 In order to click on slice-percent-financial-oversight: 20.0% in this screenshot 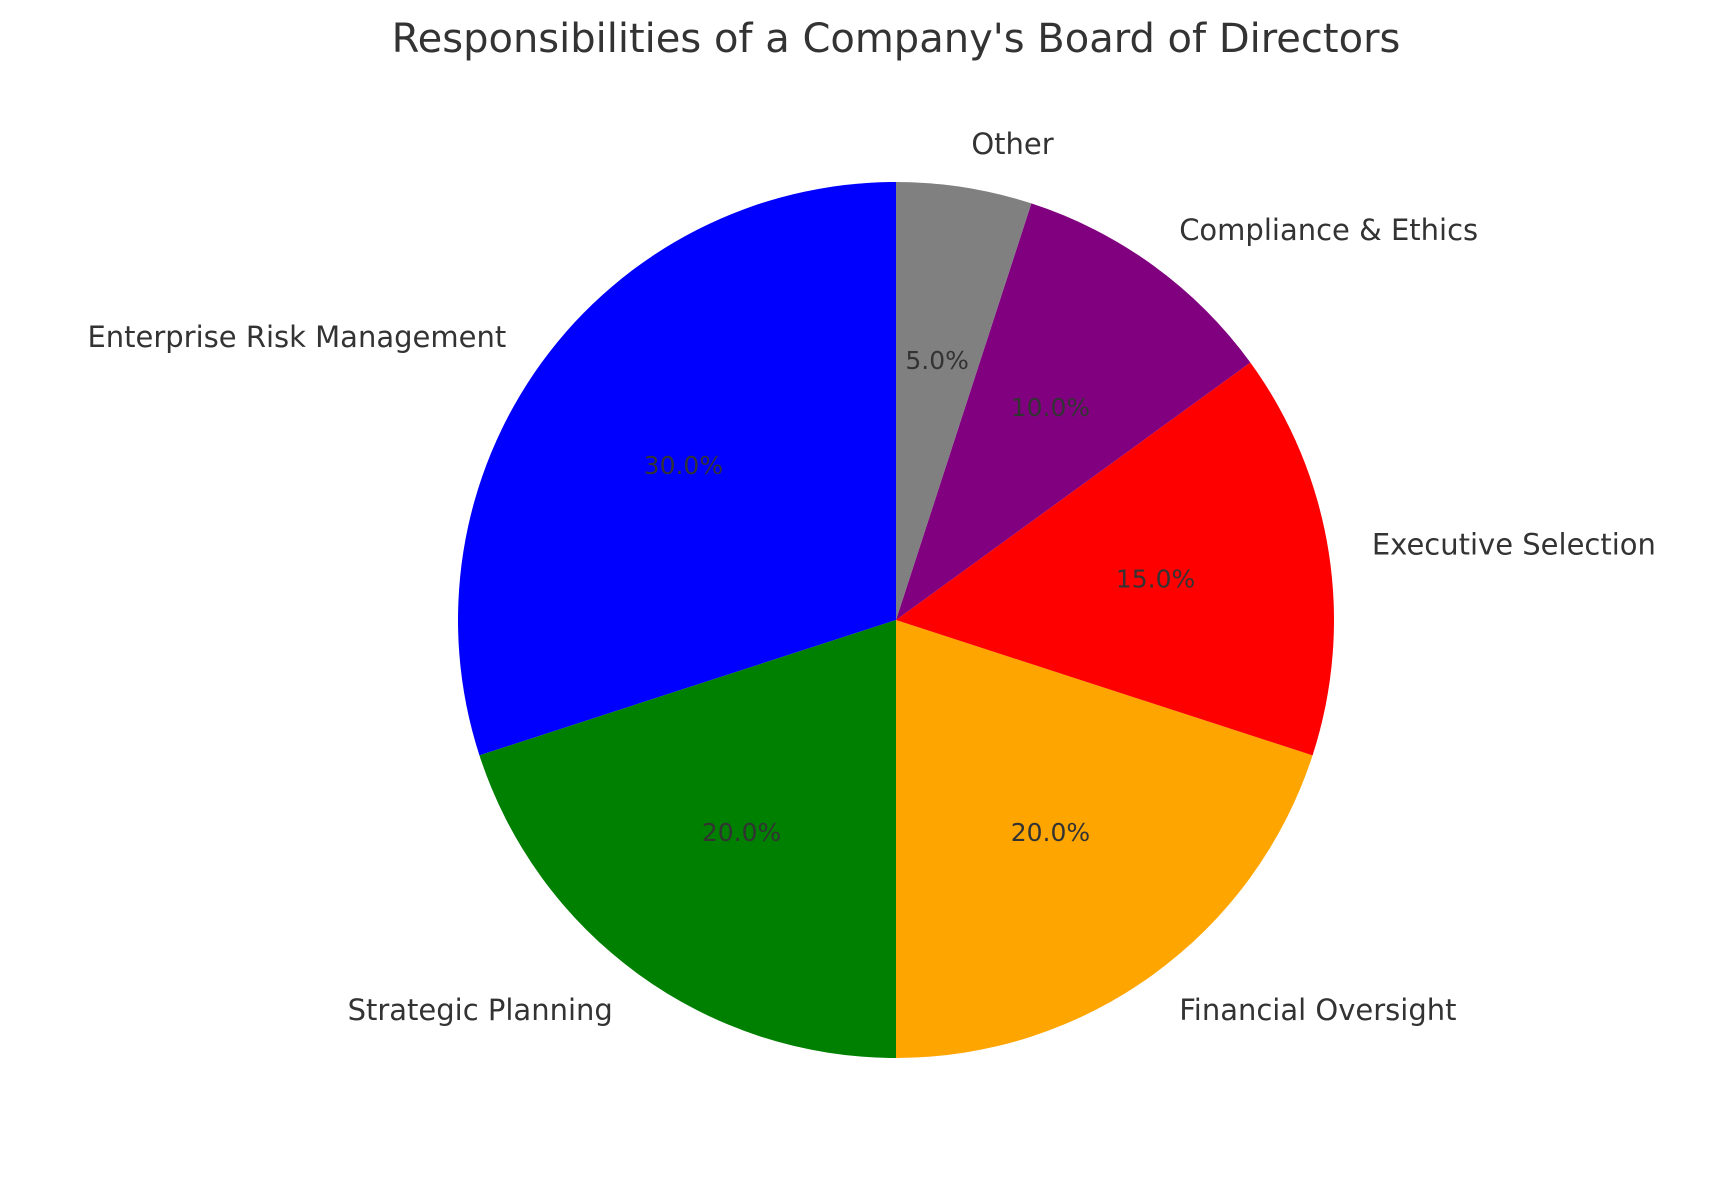, I will do `click(1050, 832)`.